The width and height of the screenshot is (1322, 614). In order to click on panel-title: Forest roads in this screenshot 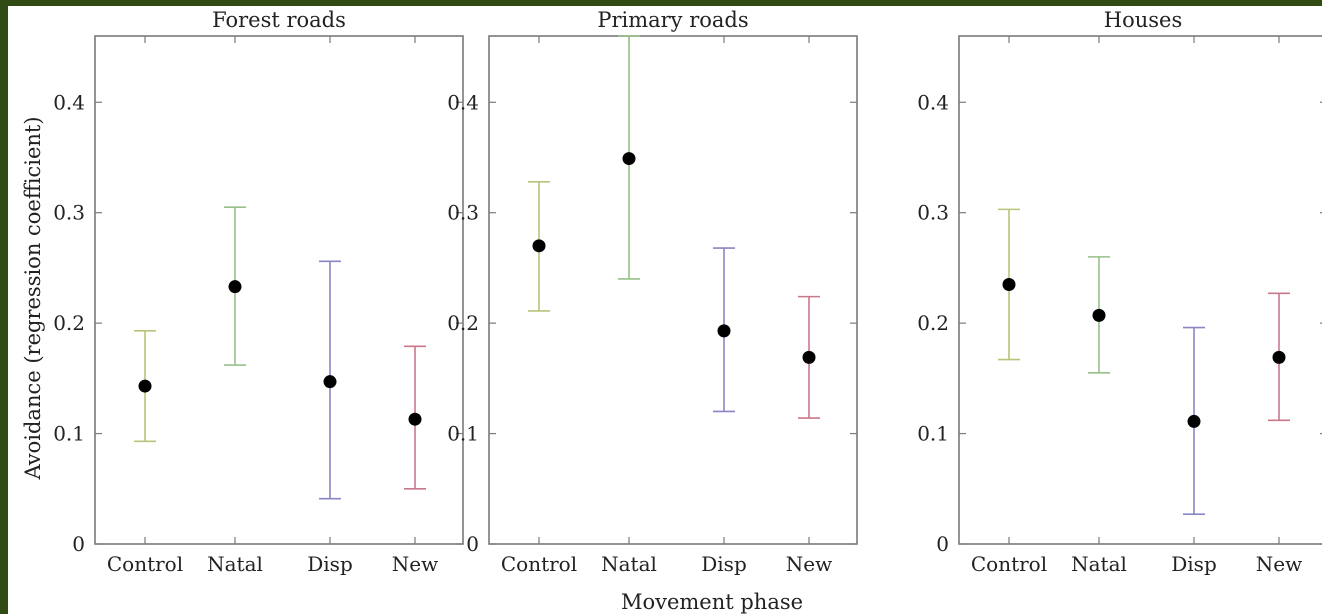, I will do `click(279, 20)`.